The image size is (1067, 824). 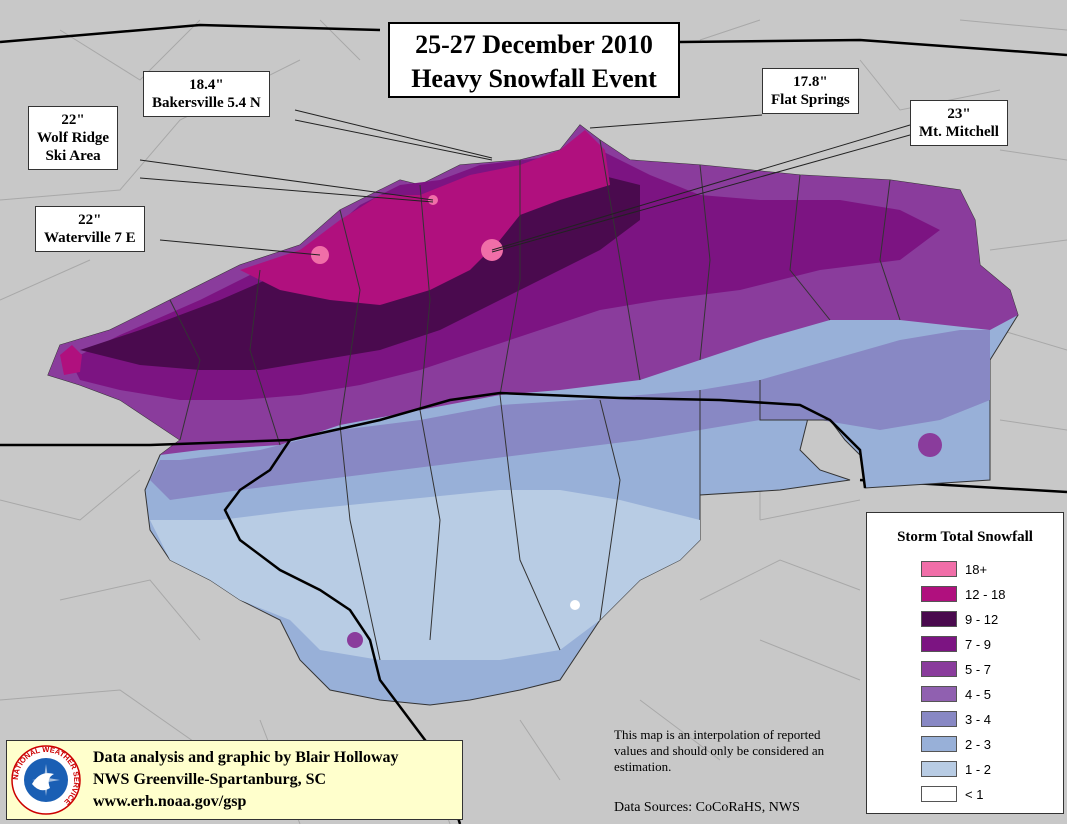 I want to click on legend-item: 7 - 9, so click(x=956, y=644).